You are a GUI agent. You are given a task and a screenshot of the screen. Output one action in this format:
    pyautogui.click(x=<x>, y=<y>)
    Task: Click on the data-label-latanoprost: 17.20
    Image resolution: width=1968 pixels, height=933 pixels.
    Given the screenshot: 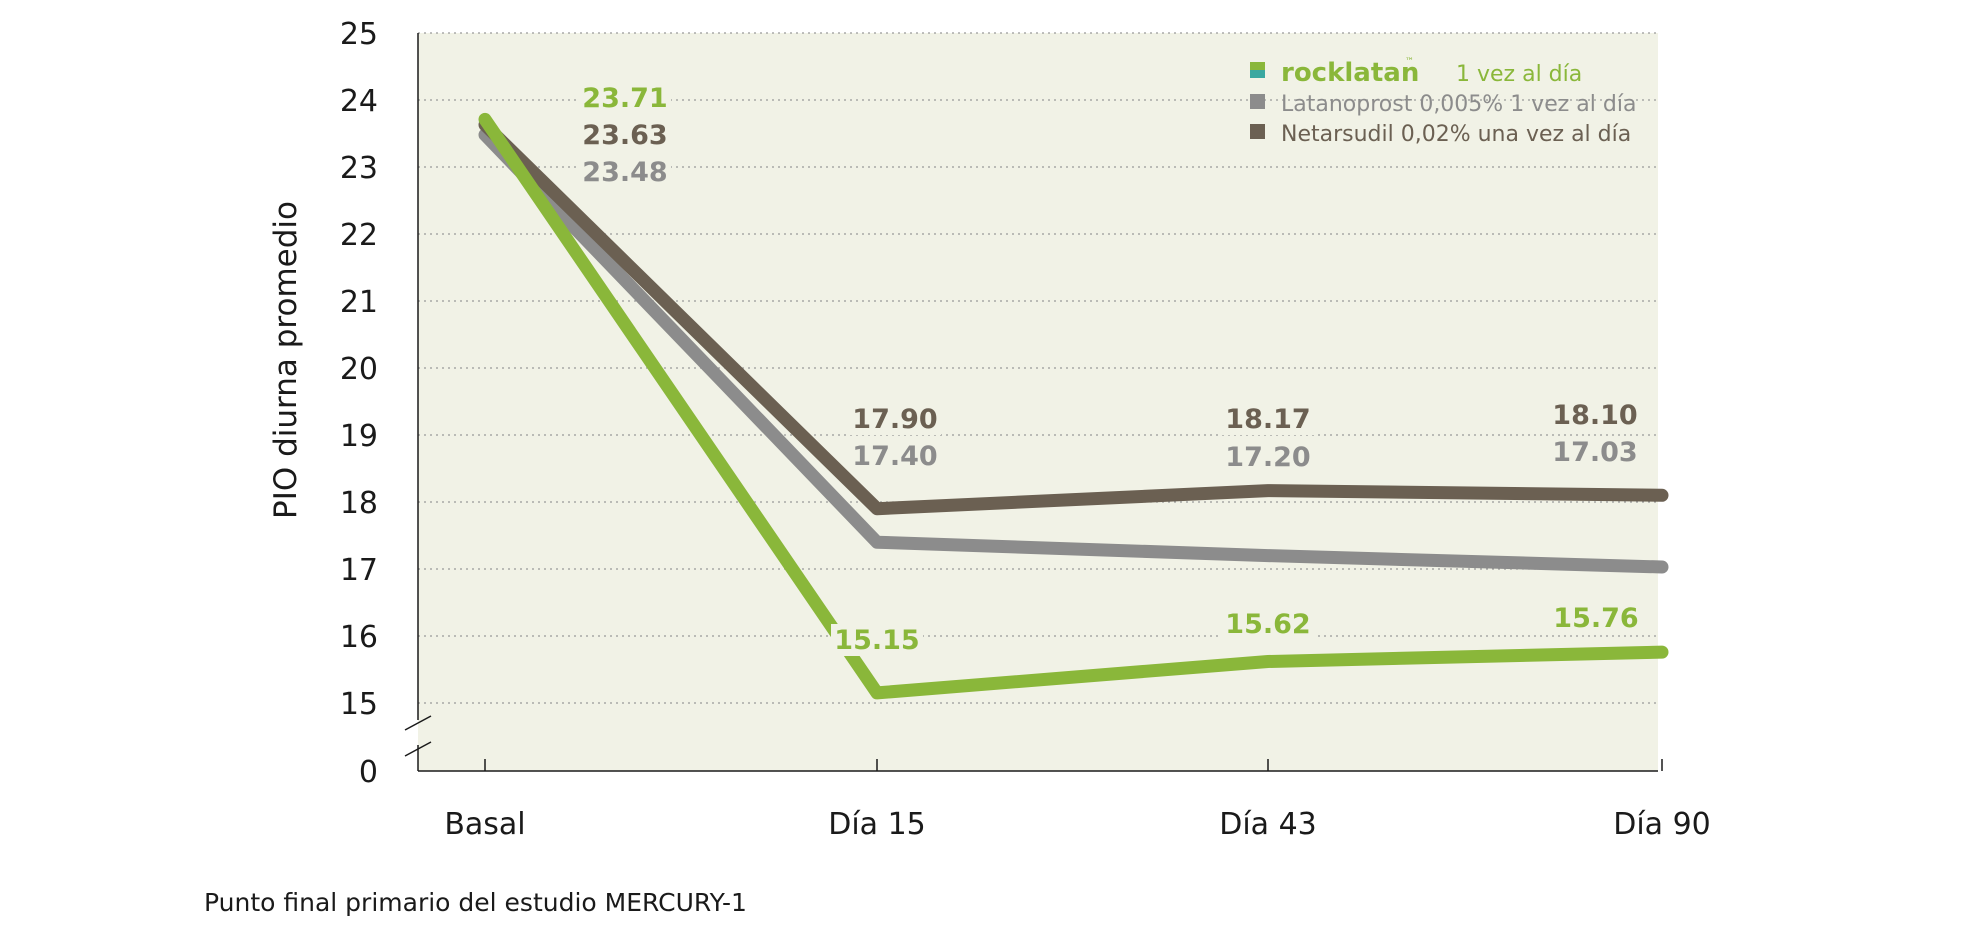 What is the action you would take?
    pyautogui.click(x=1267, y=457)
    